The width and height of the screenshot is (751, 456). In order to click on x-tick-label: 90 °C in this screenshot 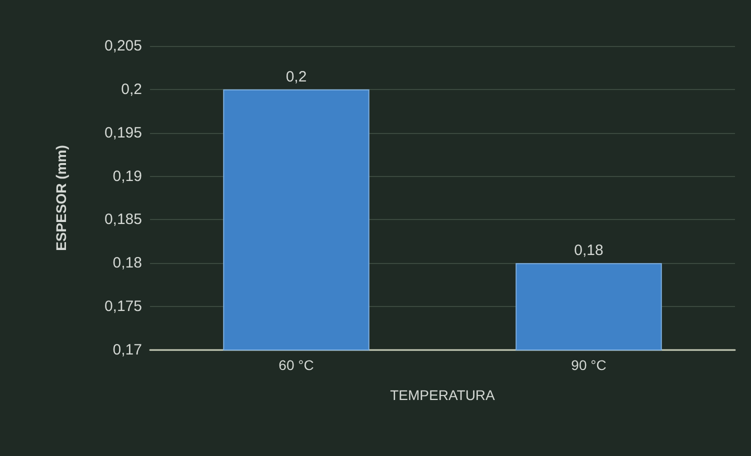, I will do `click(588, 365)`.